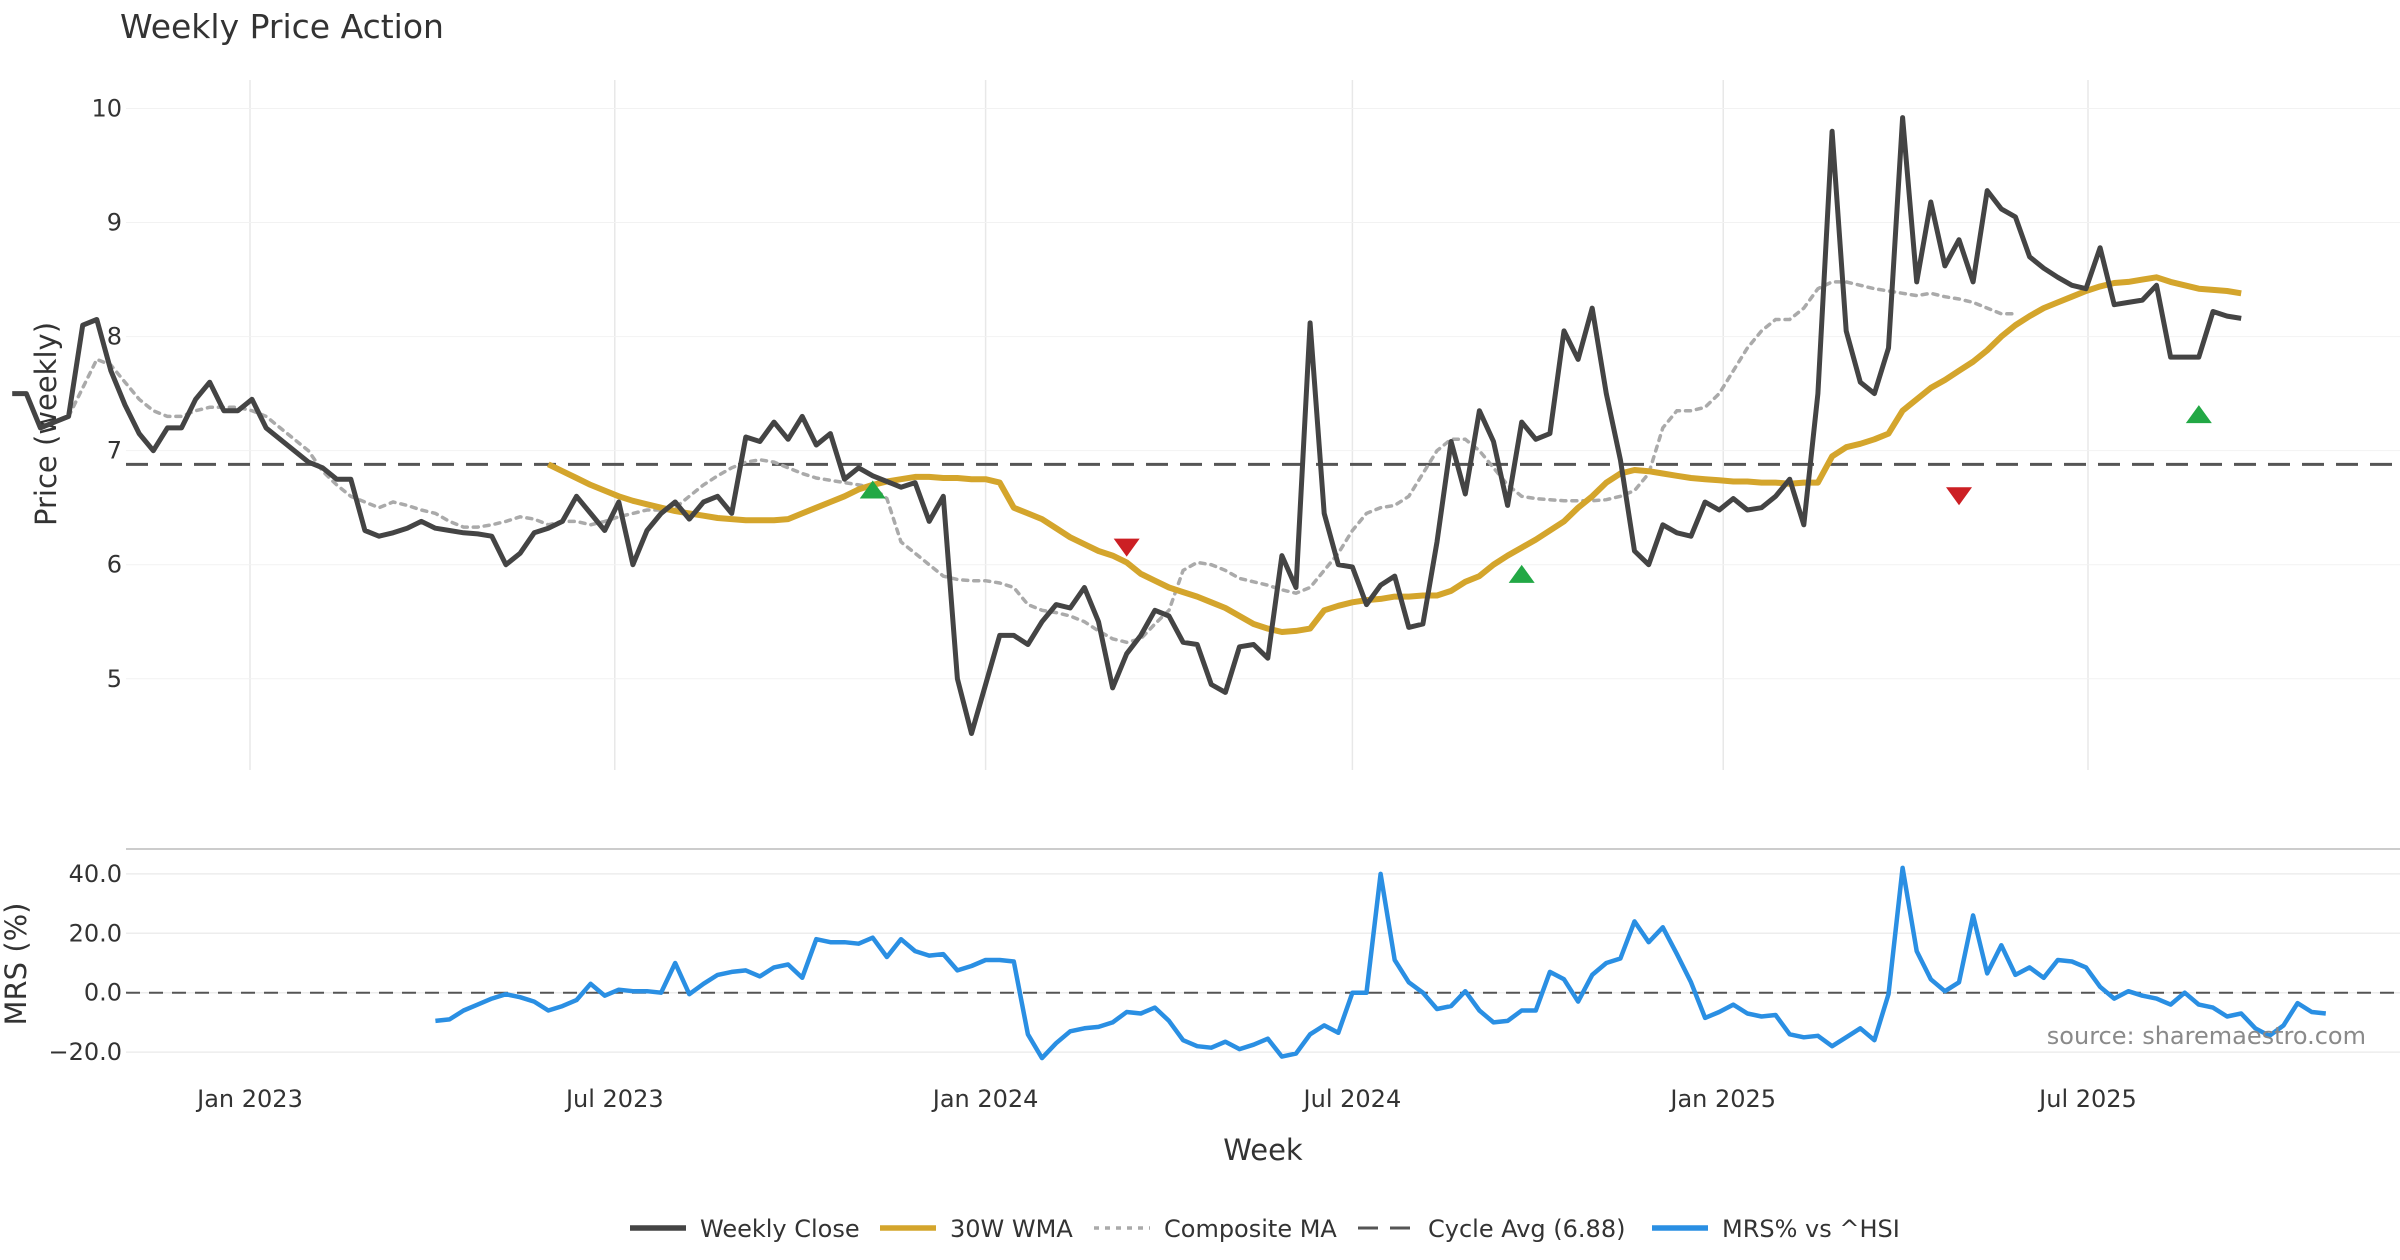  What do you see at coordinates (106, 394) in the screenshot?
I see `price-y-ticks: 5 6 7 8 9 10` at bounding box center [106, 394].